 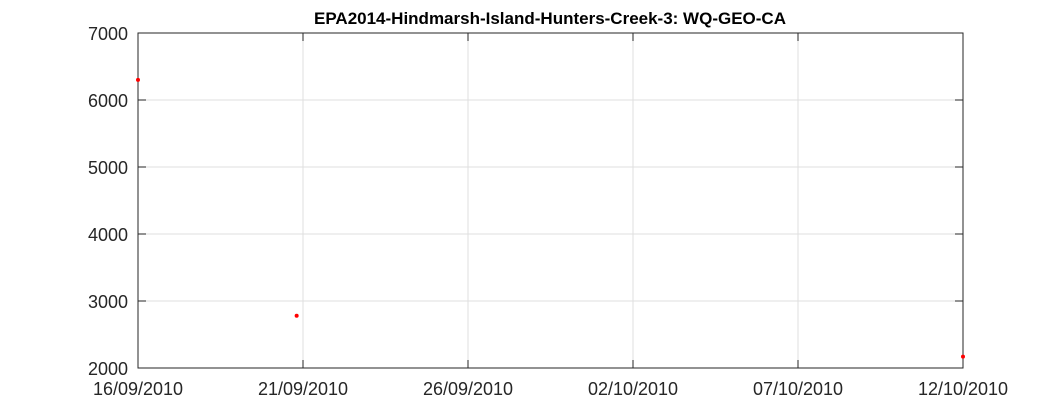 I want to click on y-tick-label: 3000, so click(x=108, y=302).